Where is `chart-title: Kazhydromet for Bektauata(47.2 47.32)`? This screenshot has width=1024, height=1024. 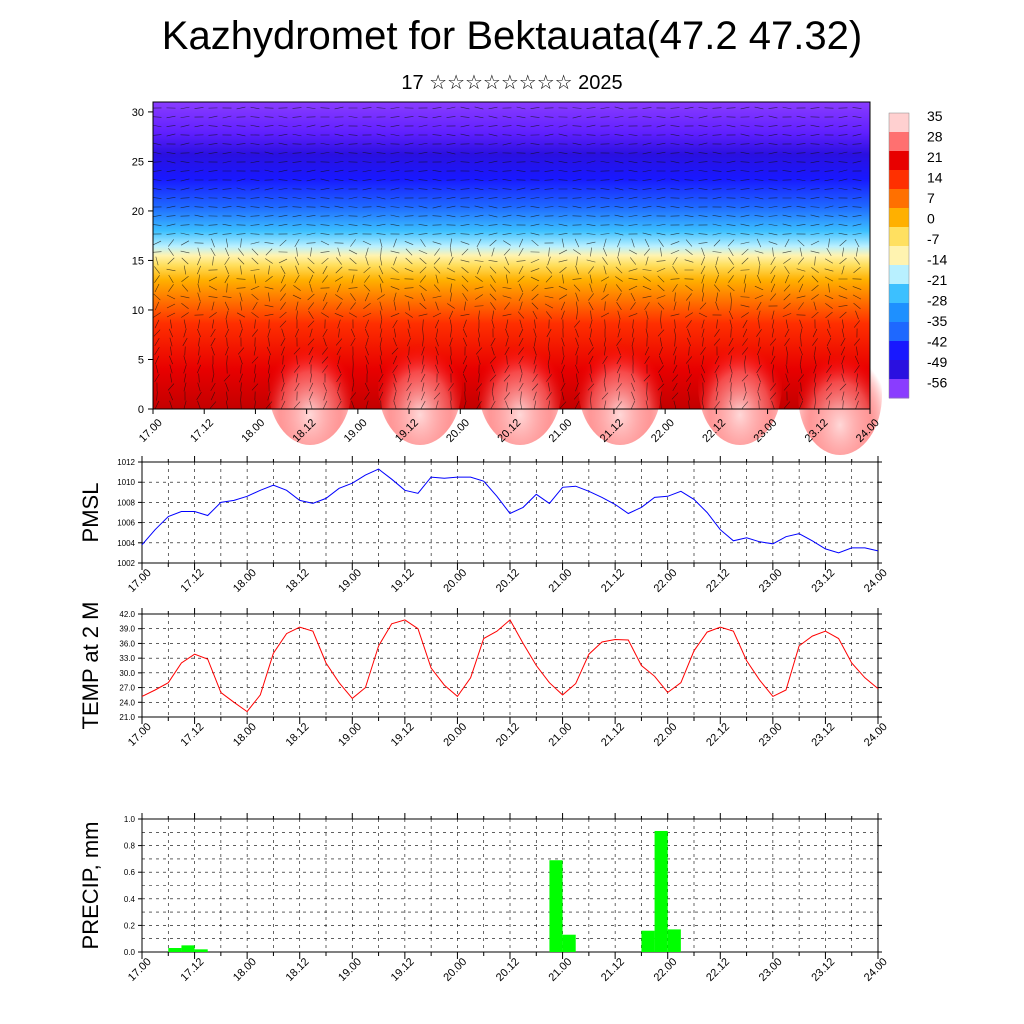 chart-title: Kazhydromet for Bektauata(47.2 47.32) is located at coordinates (512, 36).